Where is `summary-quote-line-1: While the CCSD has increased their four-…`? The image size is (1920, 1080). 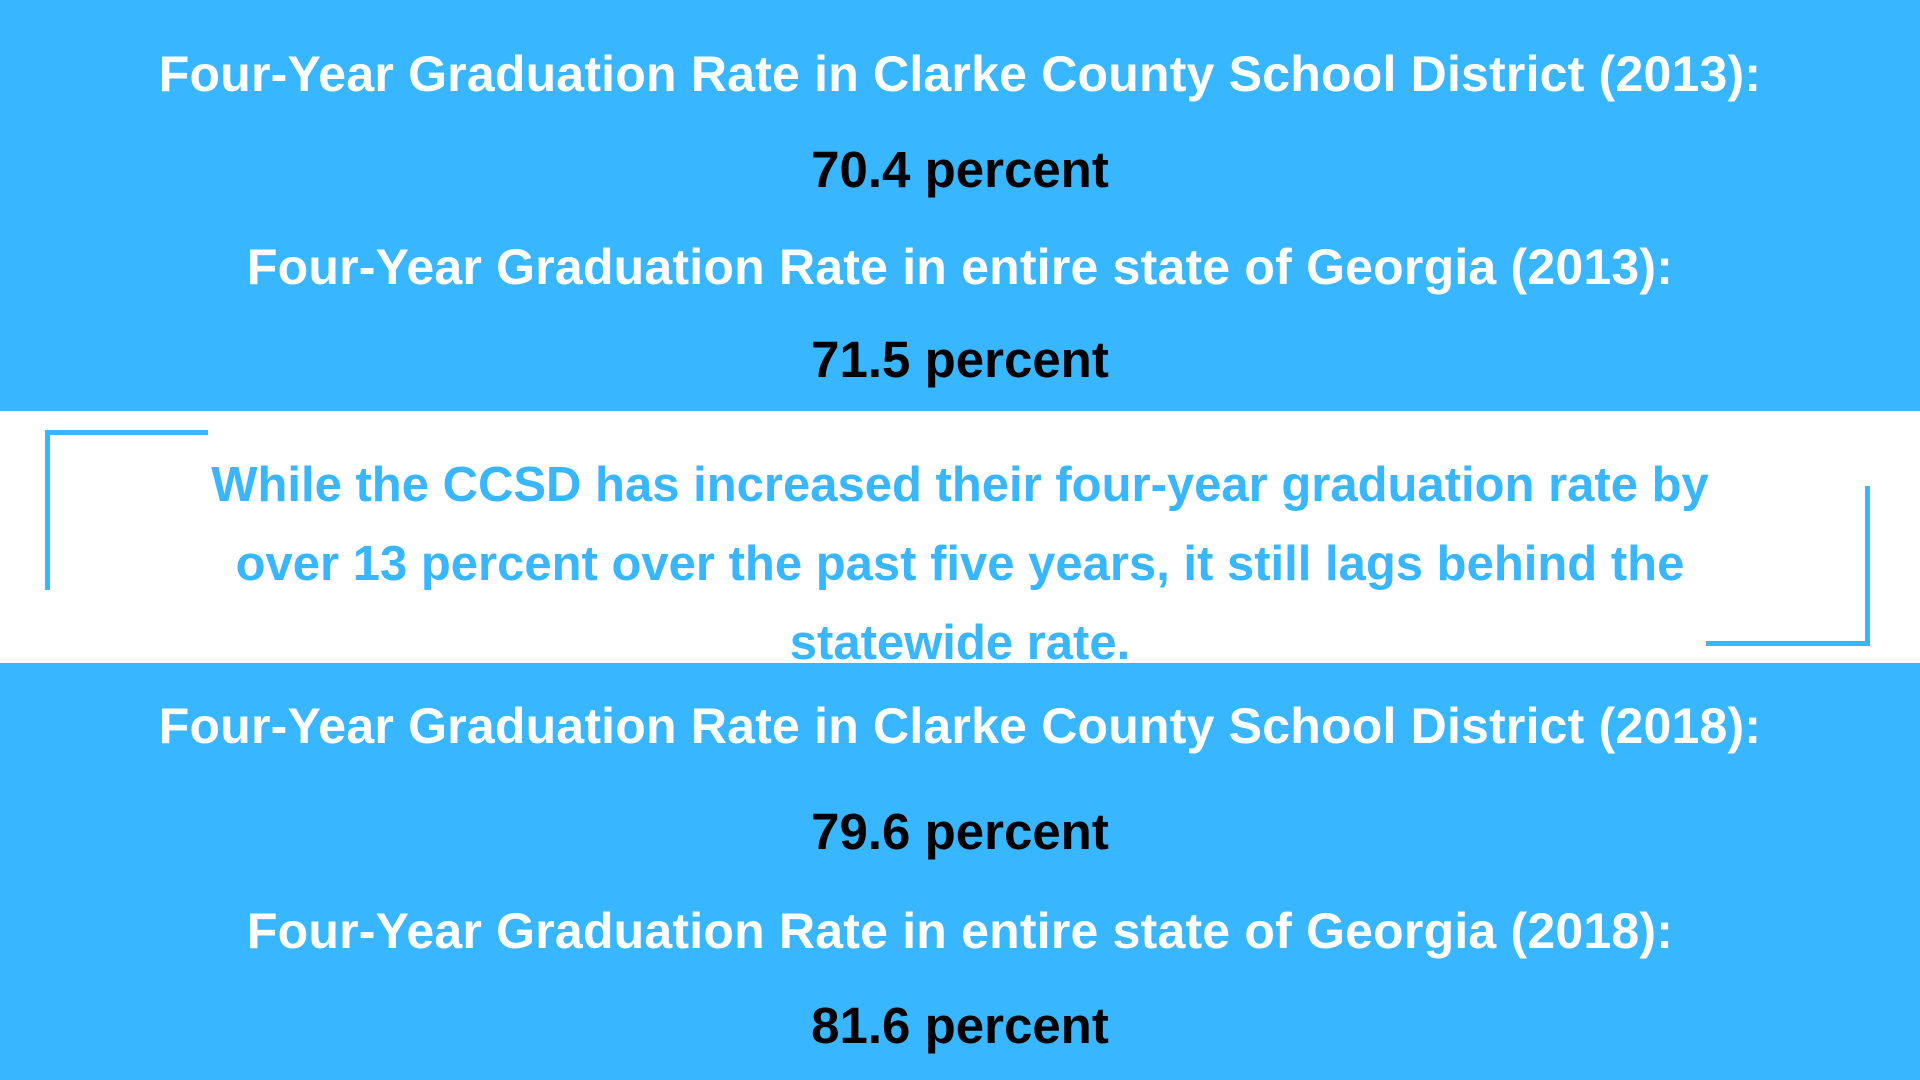
summary-quote-line-1: While the CCSD has increased their four-… is located at coordinates (960, 485).